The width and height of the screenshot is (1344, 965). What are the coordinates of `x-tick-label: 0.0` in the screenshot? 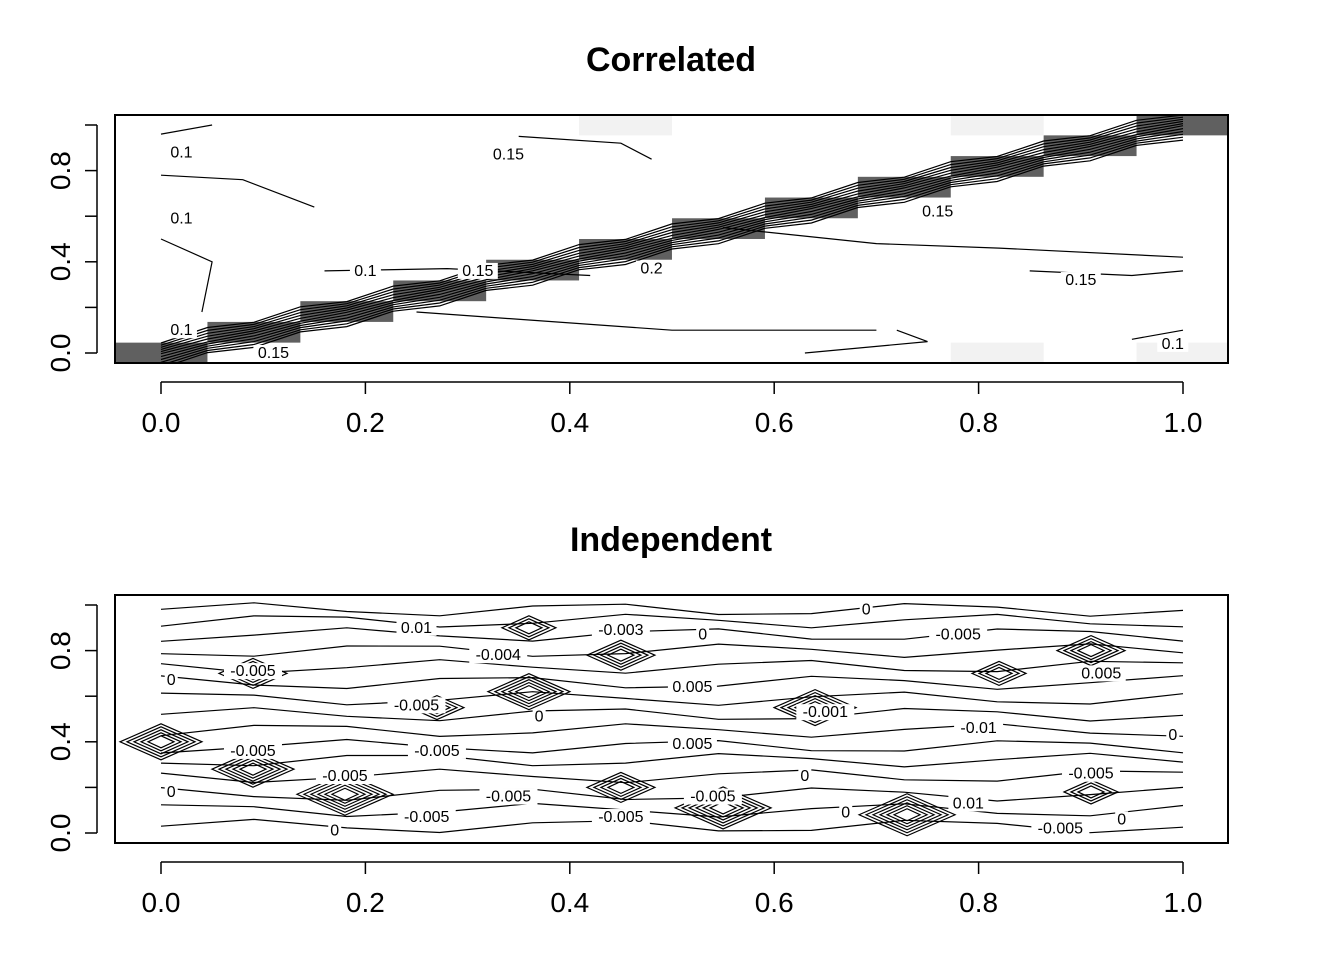 It's located at (161, 422).